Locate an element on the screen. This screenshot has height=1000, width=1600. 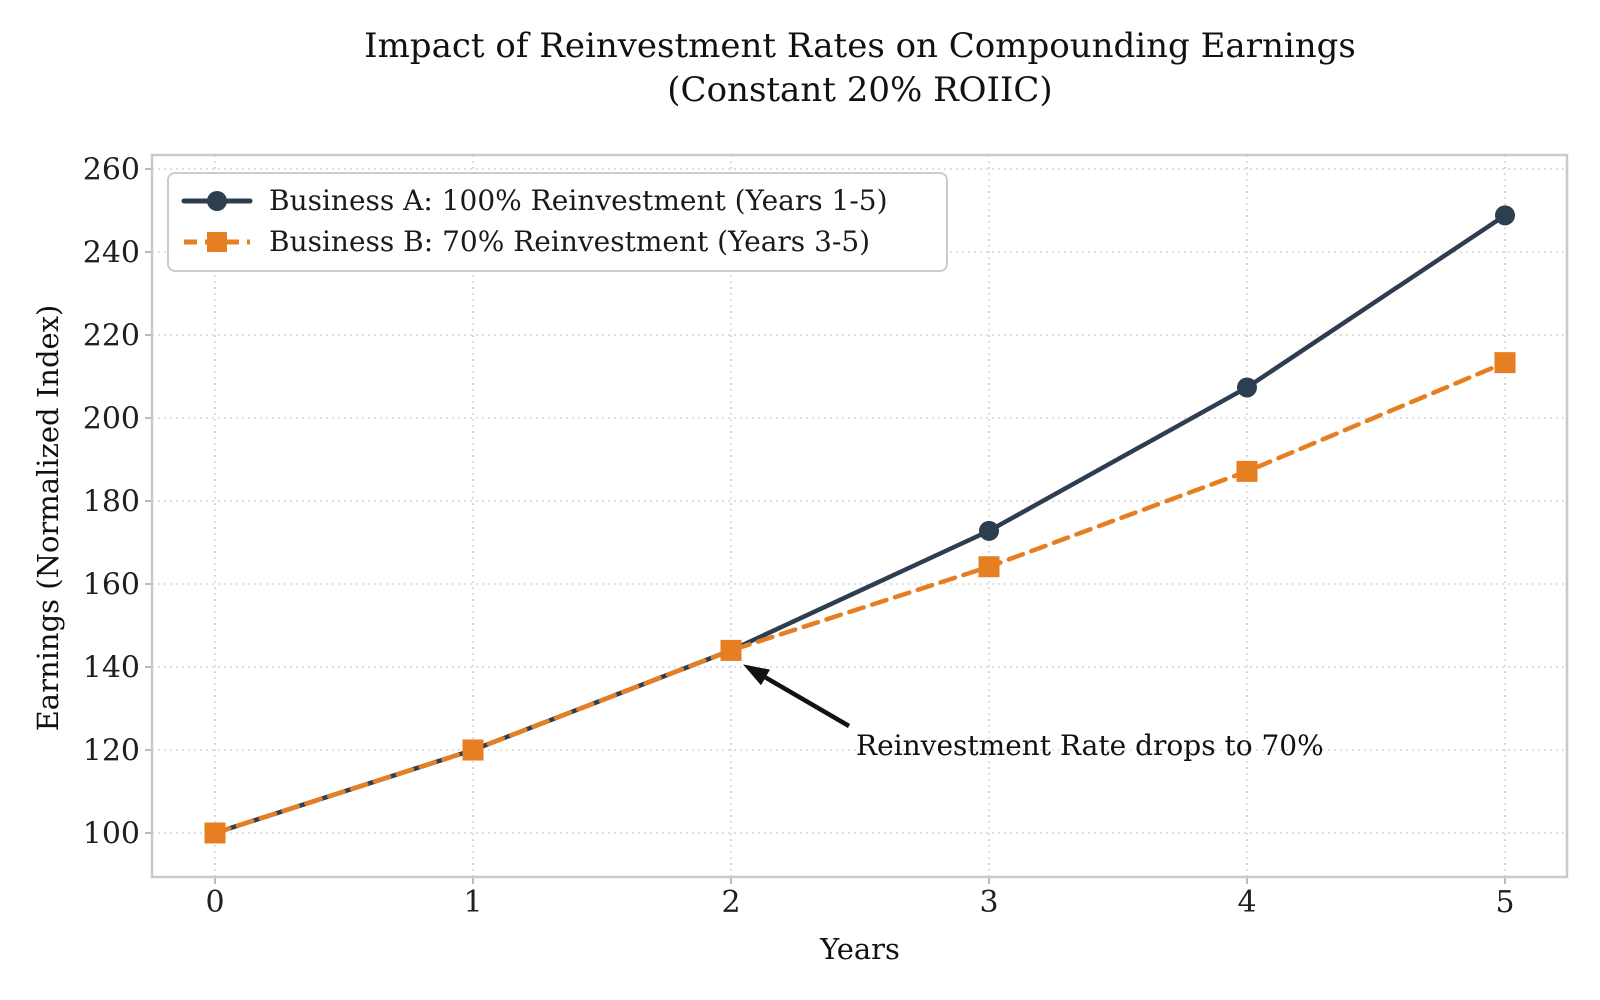
y-tick-label: 220 is located at coordinates (111, 336).